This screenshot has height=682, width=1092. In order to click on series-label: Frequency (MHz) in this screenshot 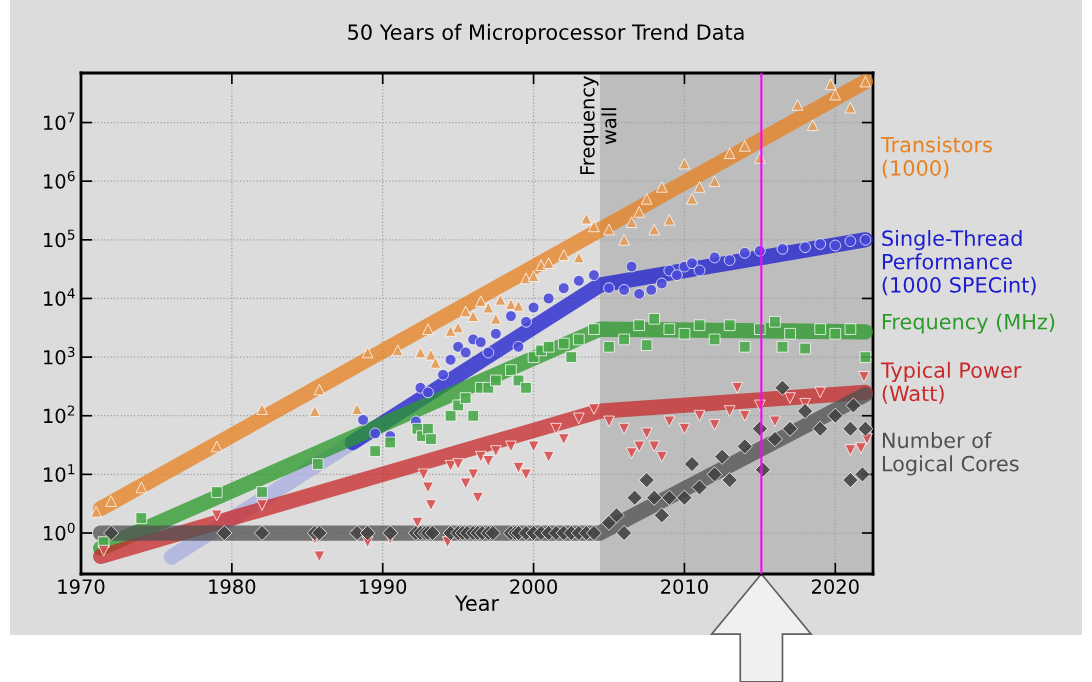, I will do `click(968, 323)`.